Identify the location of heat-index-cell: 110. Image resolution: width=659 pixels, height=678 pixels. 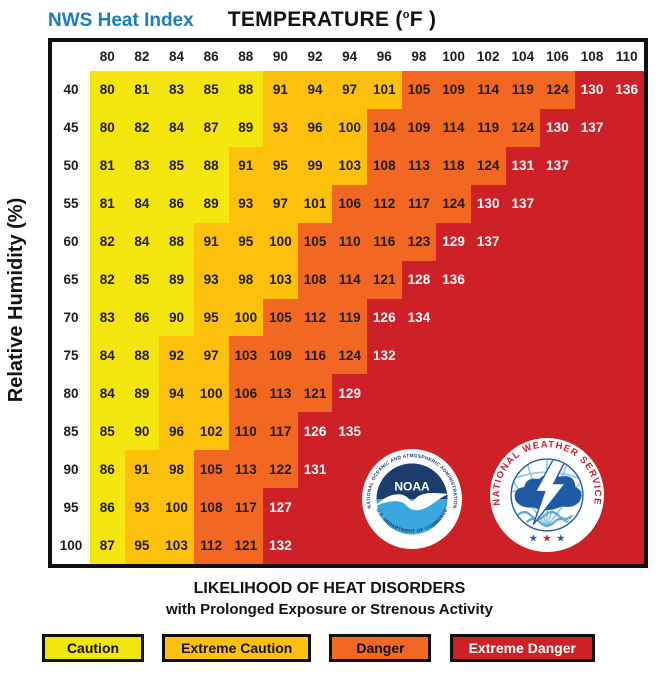
(246, 431).